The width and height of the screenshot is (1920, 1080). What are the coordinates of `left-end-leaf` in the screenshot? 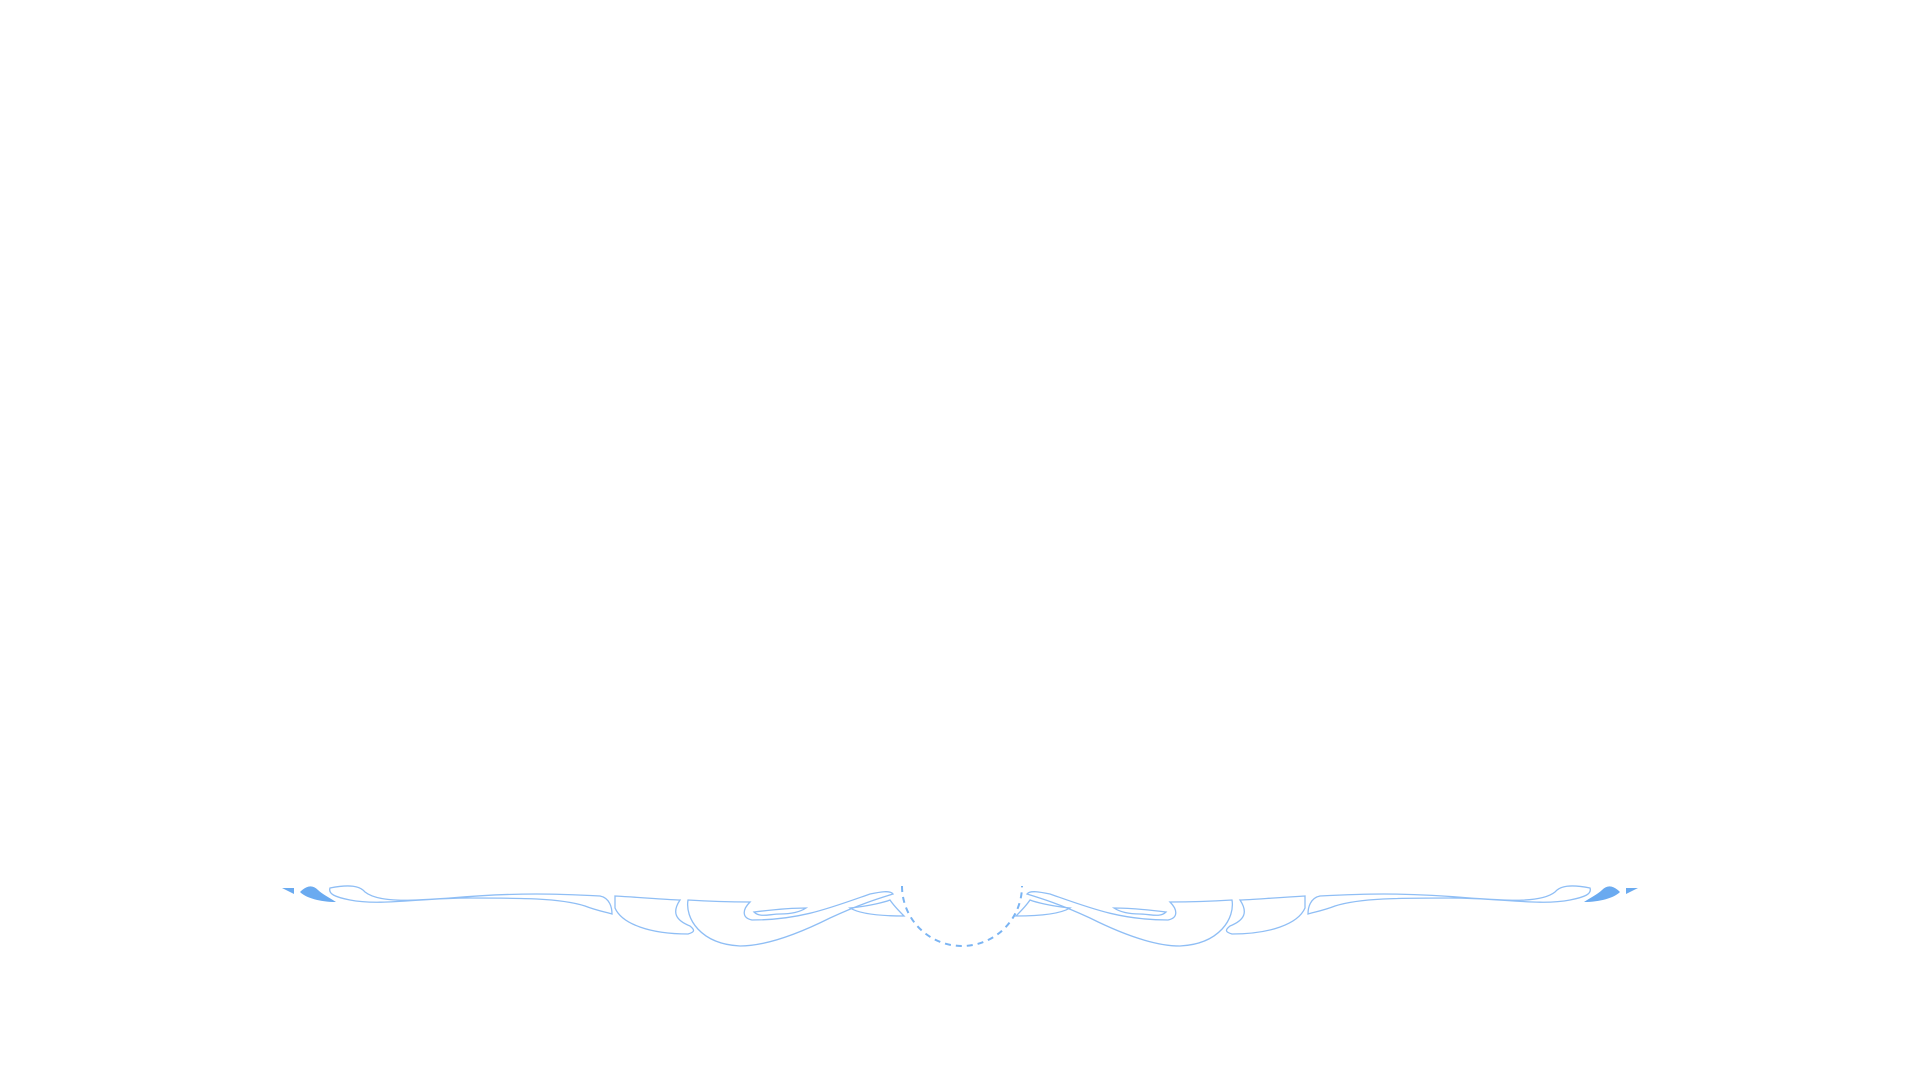 It's located at (318, 894).